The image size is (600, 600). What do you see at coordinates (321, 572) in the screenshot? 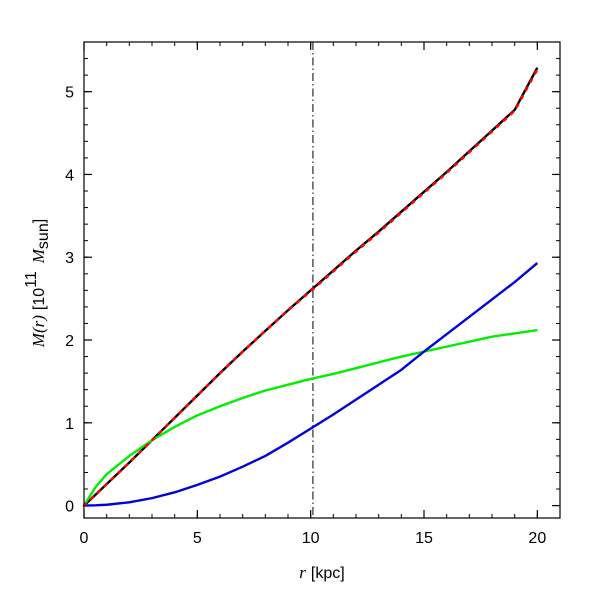
I see `x-axis-label: r [kpc]` at bounding box center [321, 572].